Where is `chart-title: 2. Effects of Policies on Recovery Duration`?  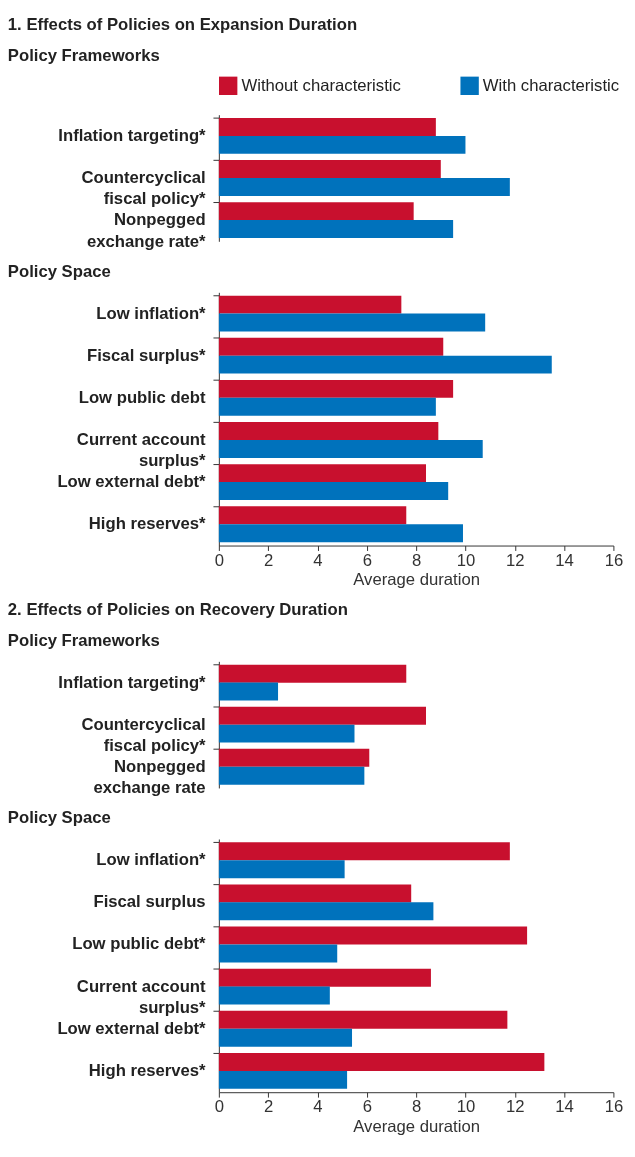 chart-title: 2. Effects of Policies on Recovery Duration is located at coordinates (177, 610).